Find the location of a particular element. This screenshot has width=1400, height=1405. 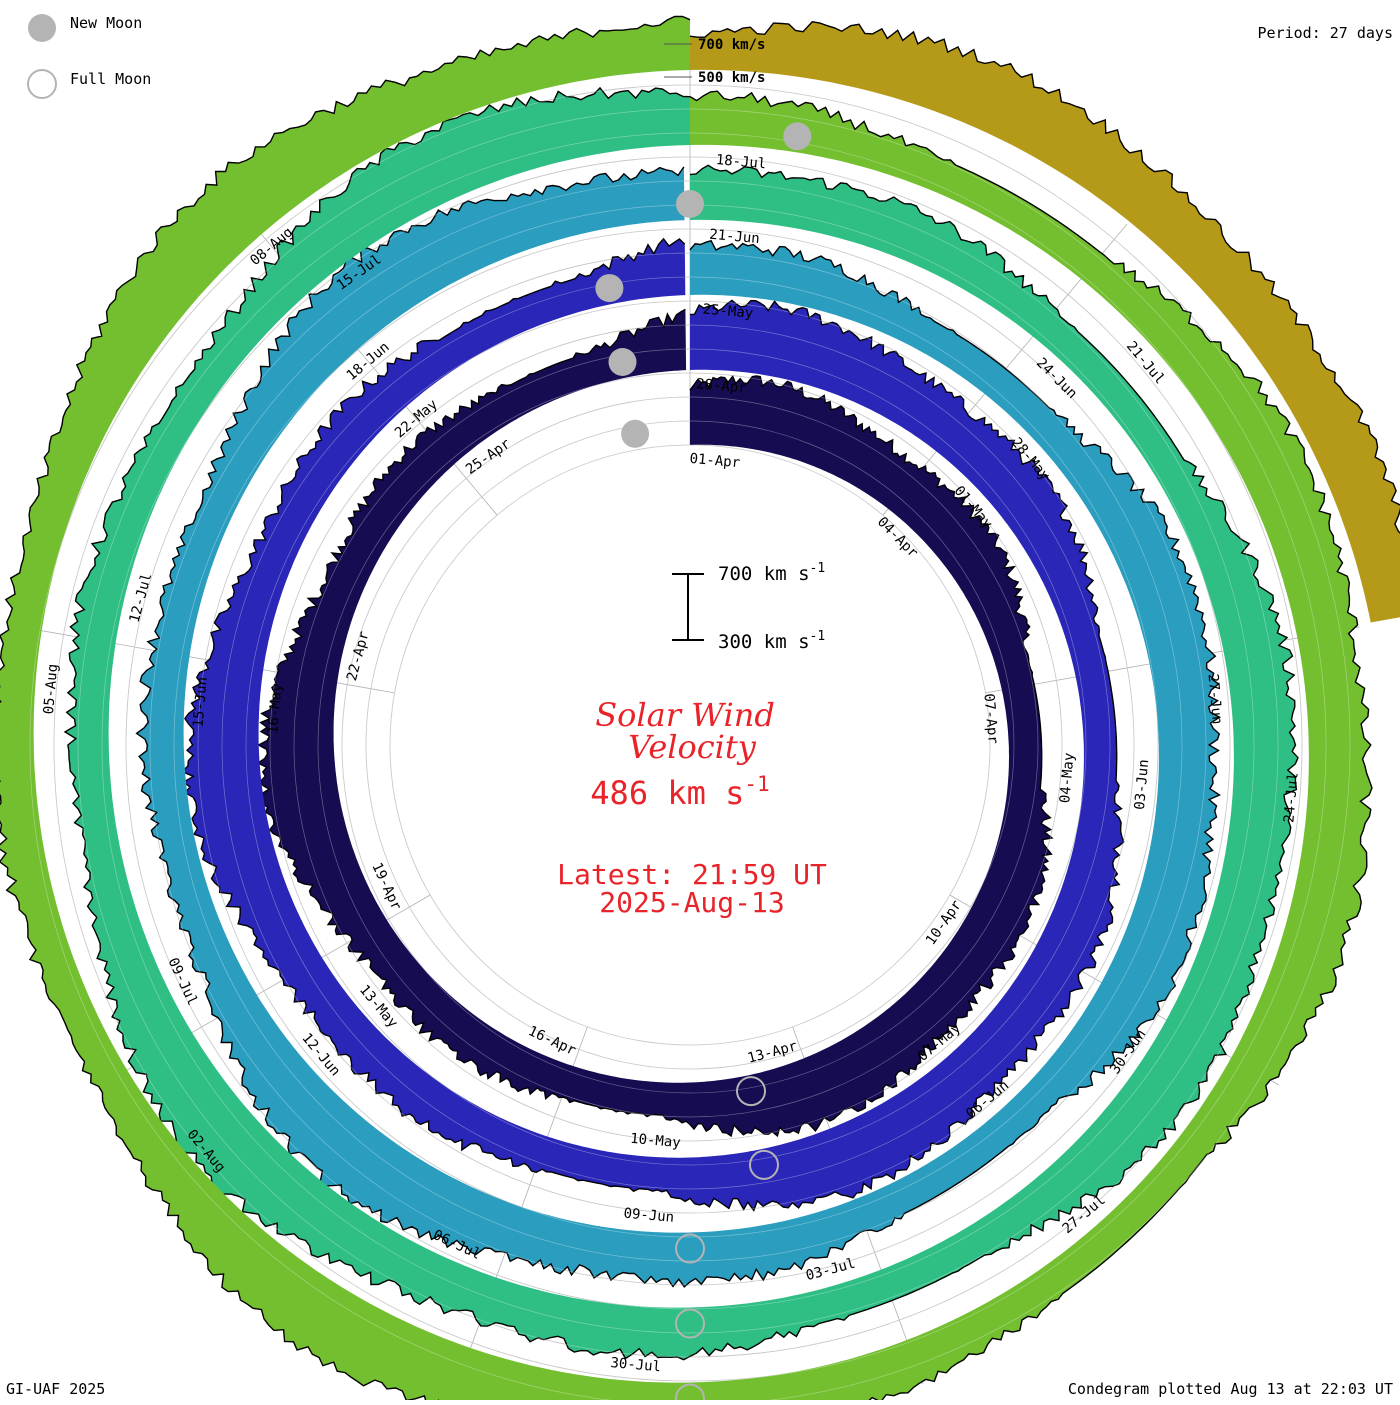

date-label: 25-May is located at coordinates (728, 311).